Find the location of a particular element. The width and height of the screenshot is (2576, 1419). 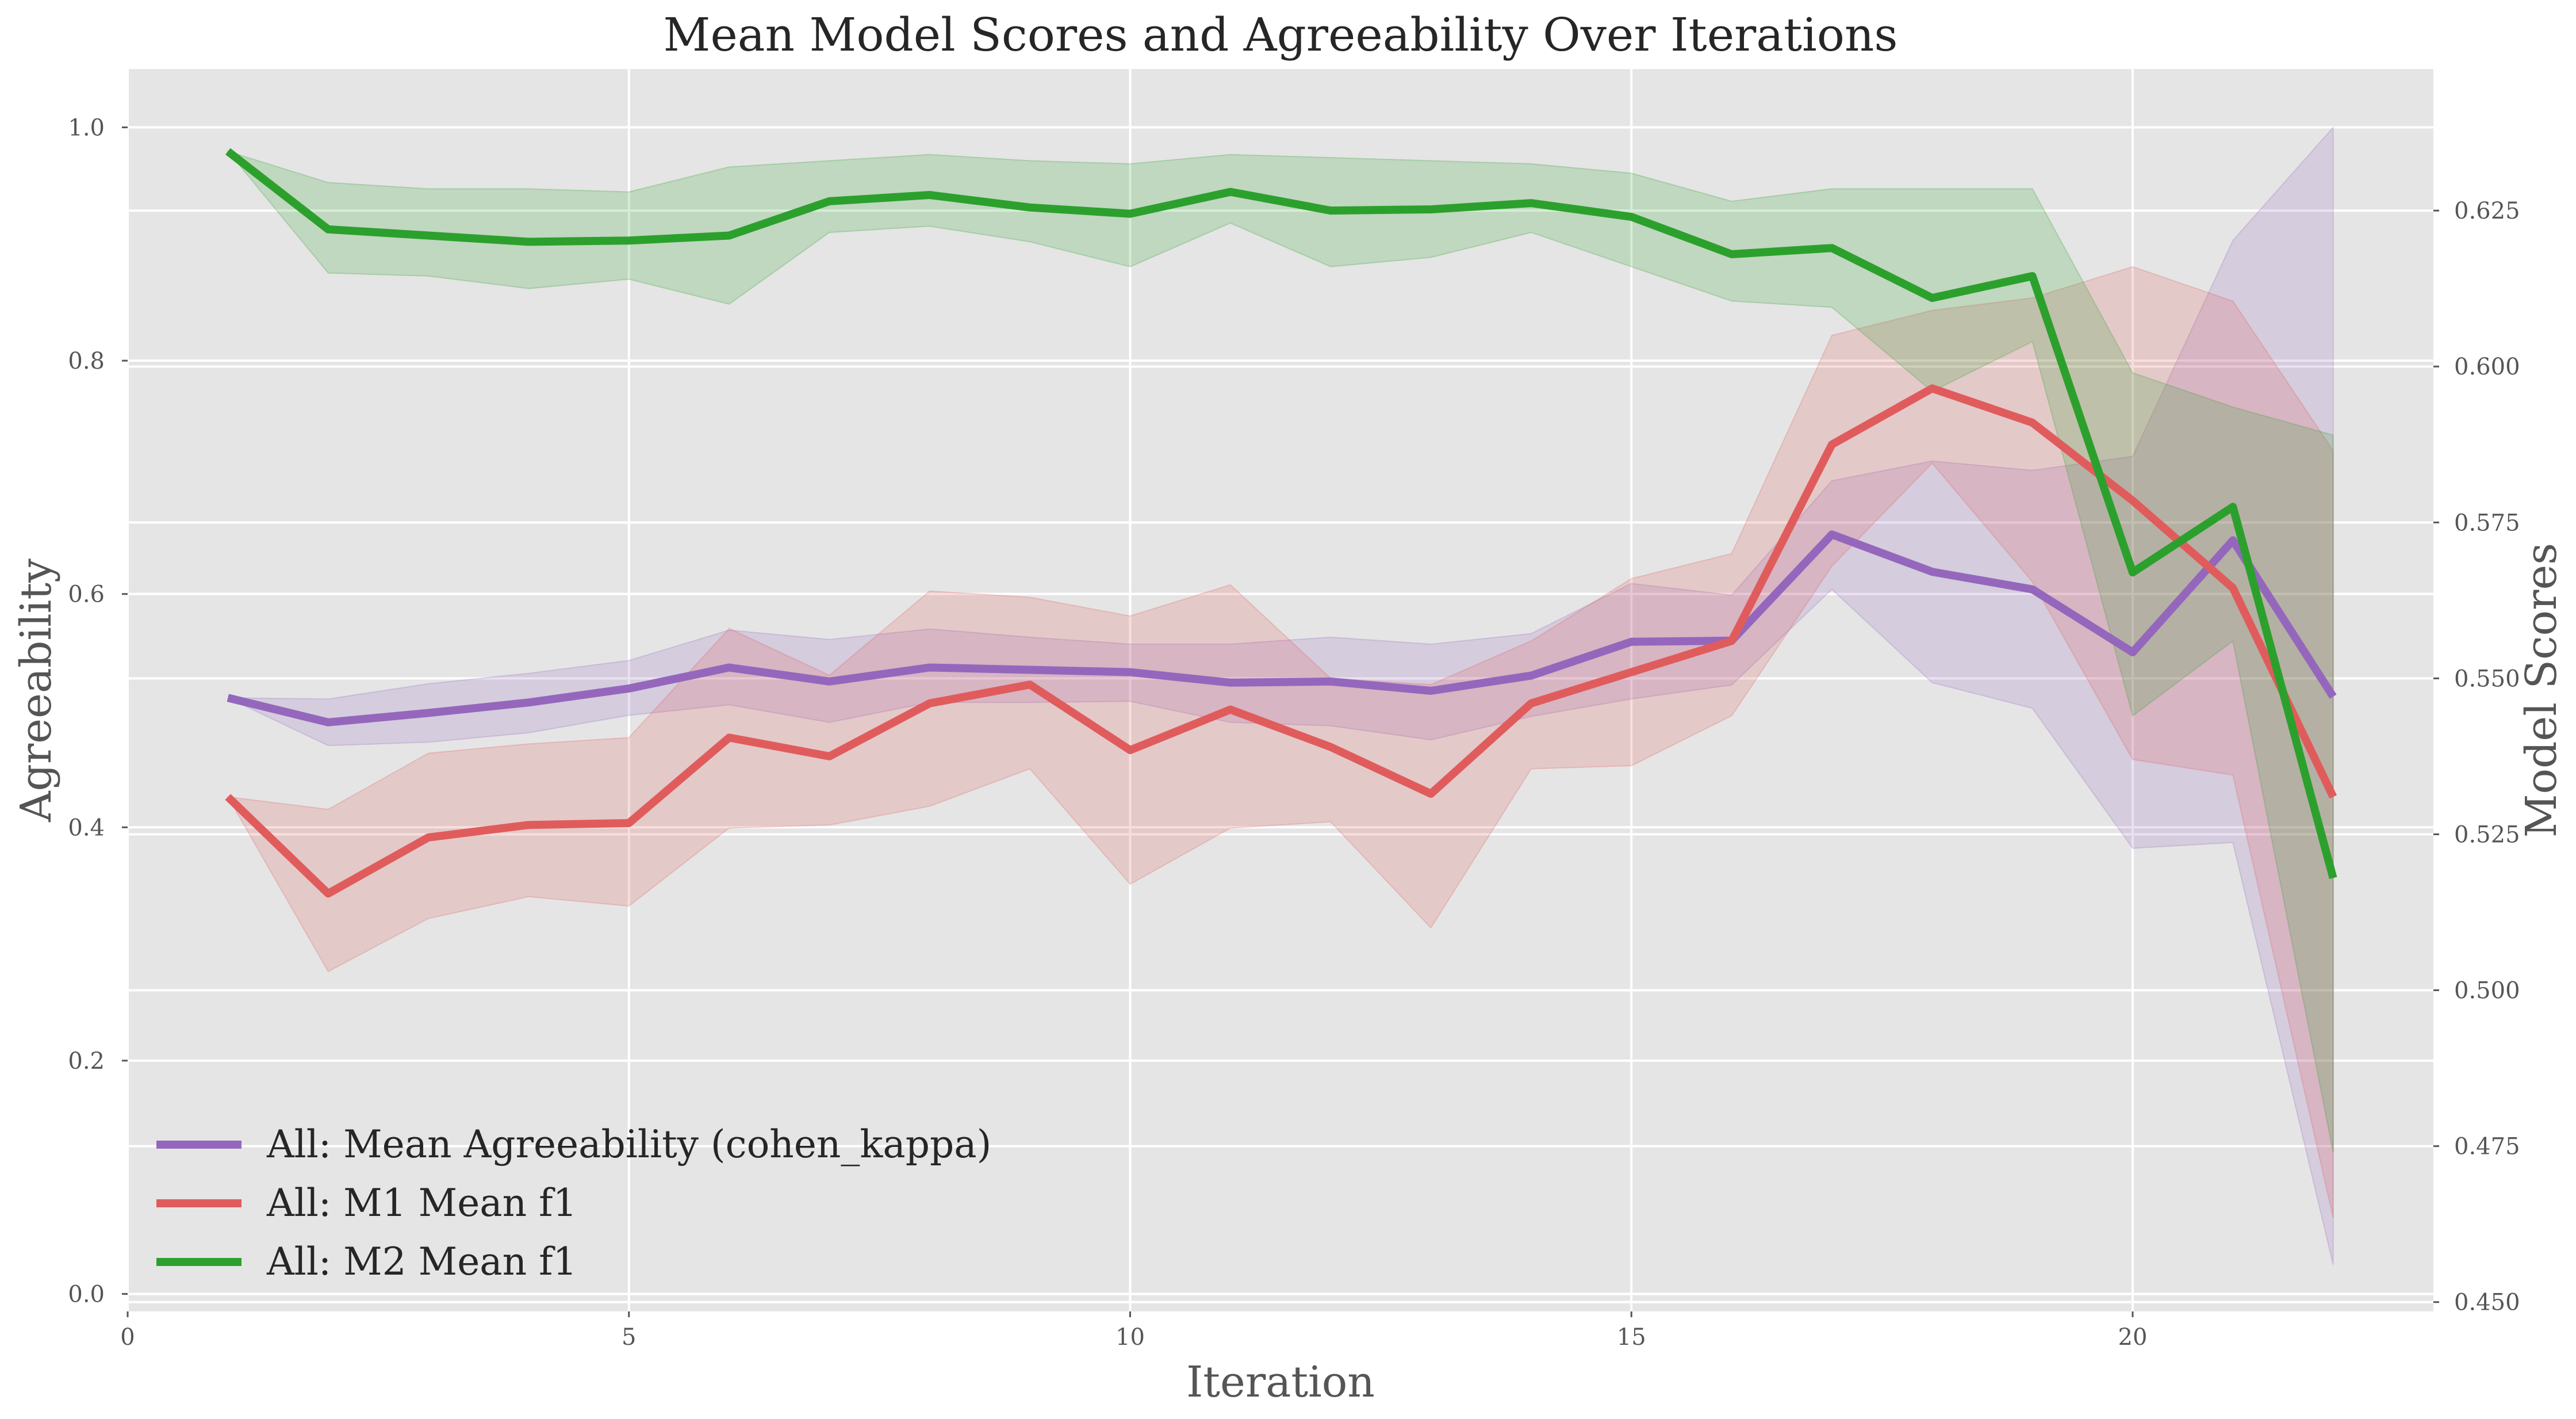

x-tick-label: 15 is located at coordinates (1631, 1337).